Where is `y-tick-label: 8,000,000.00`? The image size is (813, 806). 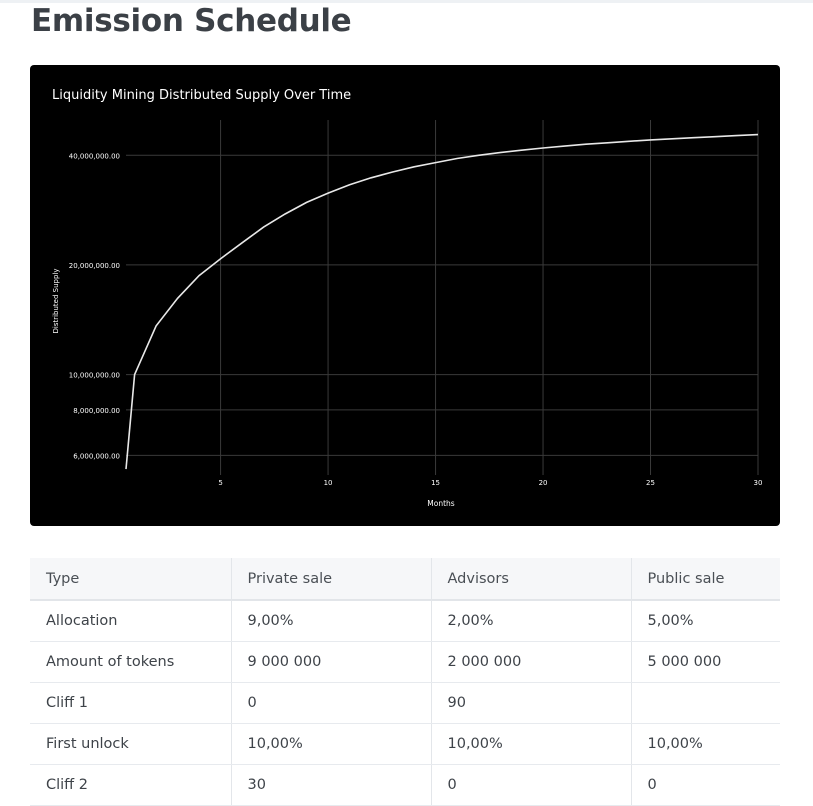 y-tick-label: 8,000,000.00 is located at coordinates (96, 411).